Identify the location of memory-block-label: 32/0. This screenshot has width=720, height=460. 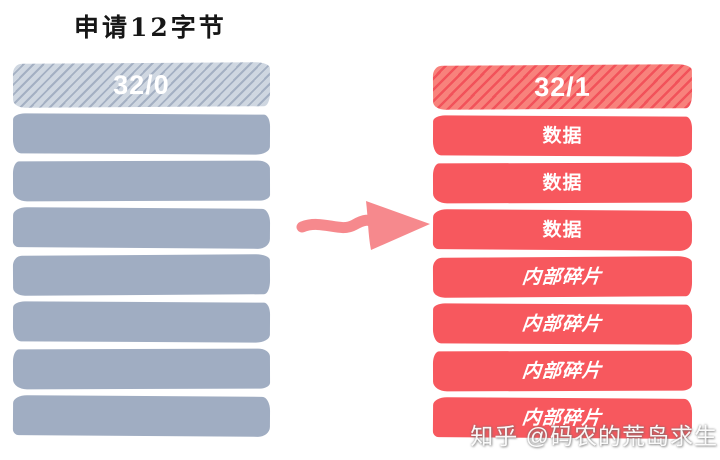
(141, 84).